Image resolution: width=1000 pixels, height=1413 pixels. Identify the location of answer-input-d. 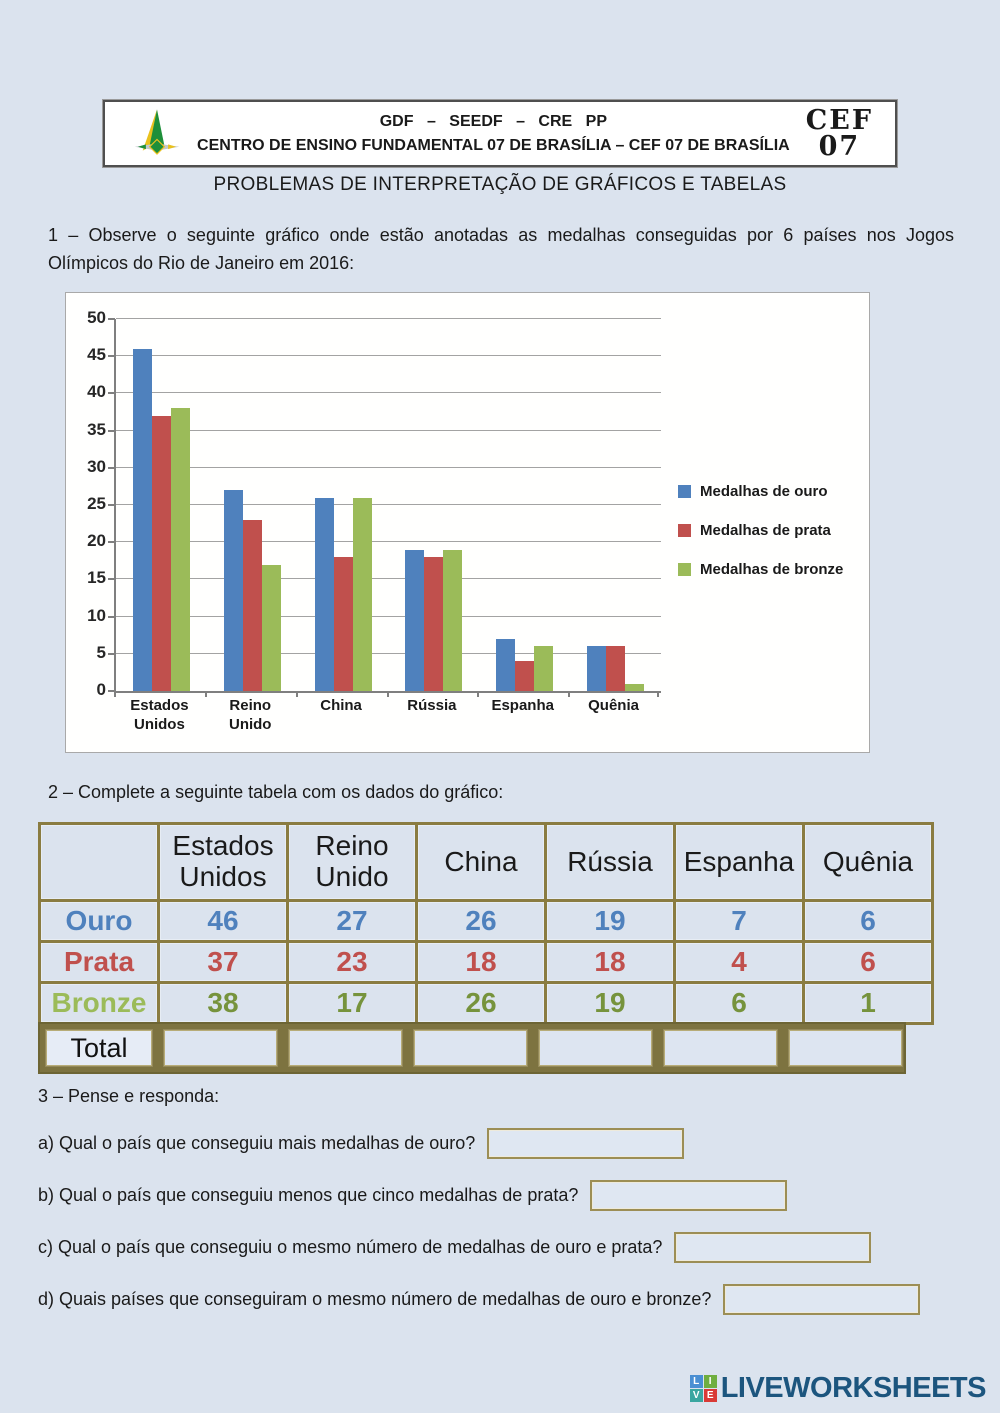
(822, 1299).